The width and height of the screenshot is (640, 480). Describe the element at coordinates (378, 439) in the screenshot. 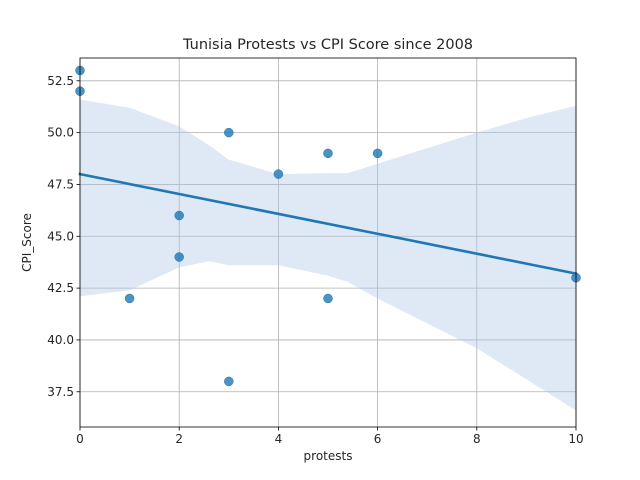

I see `x-tick-label: 6` at that location.